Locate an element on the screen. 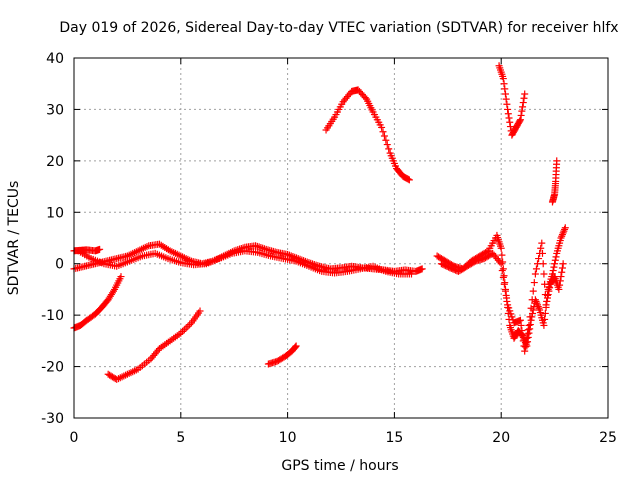  series-arc-e is located at coordinates (512, 100).